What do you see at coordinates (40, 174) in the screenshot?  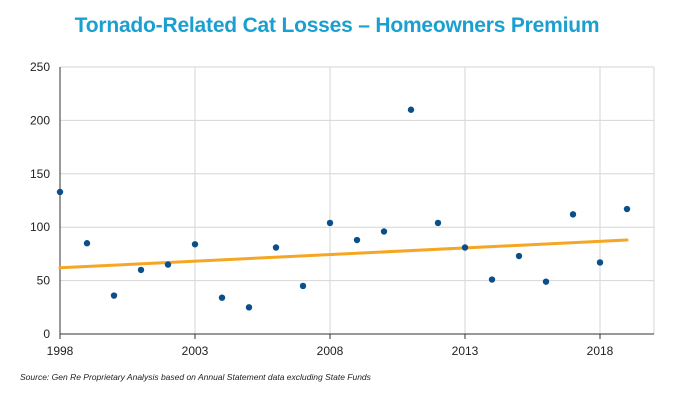 I see `y-tick-label: 150` at bounding box center [40, 174].